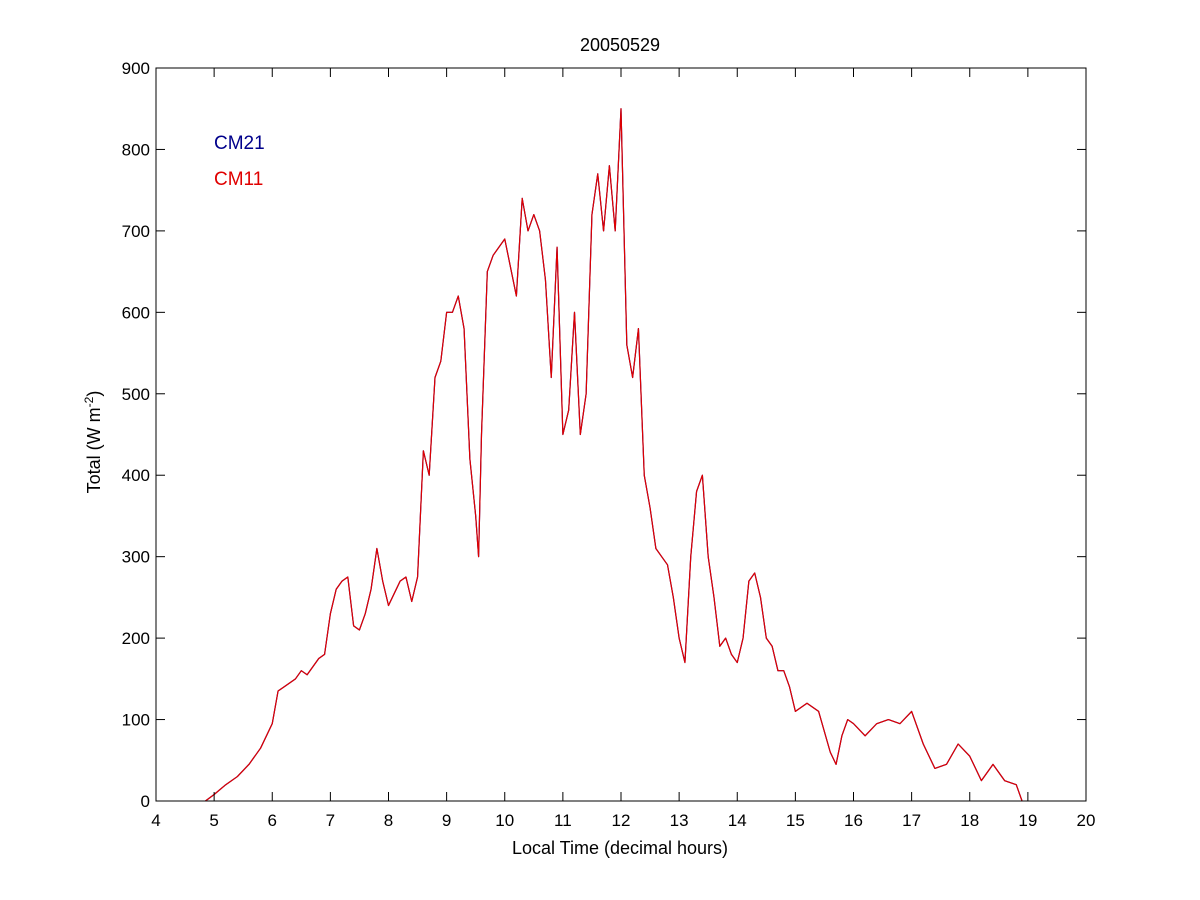 The image size is (1200, 900). What do you see at coordinates (1086, 820) in the screenshot?
I see `x-tick-label-20: 20` at bounding box center [1086, 820].